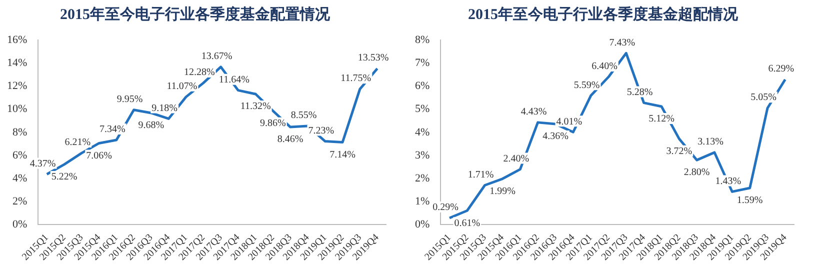 This screenshot has height=266, width=816. I want to click on data-label: 3.13%, so click(711, 142).